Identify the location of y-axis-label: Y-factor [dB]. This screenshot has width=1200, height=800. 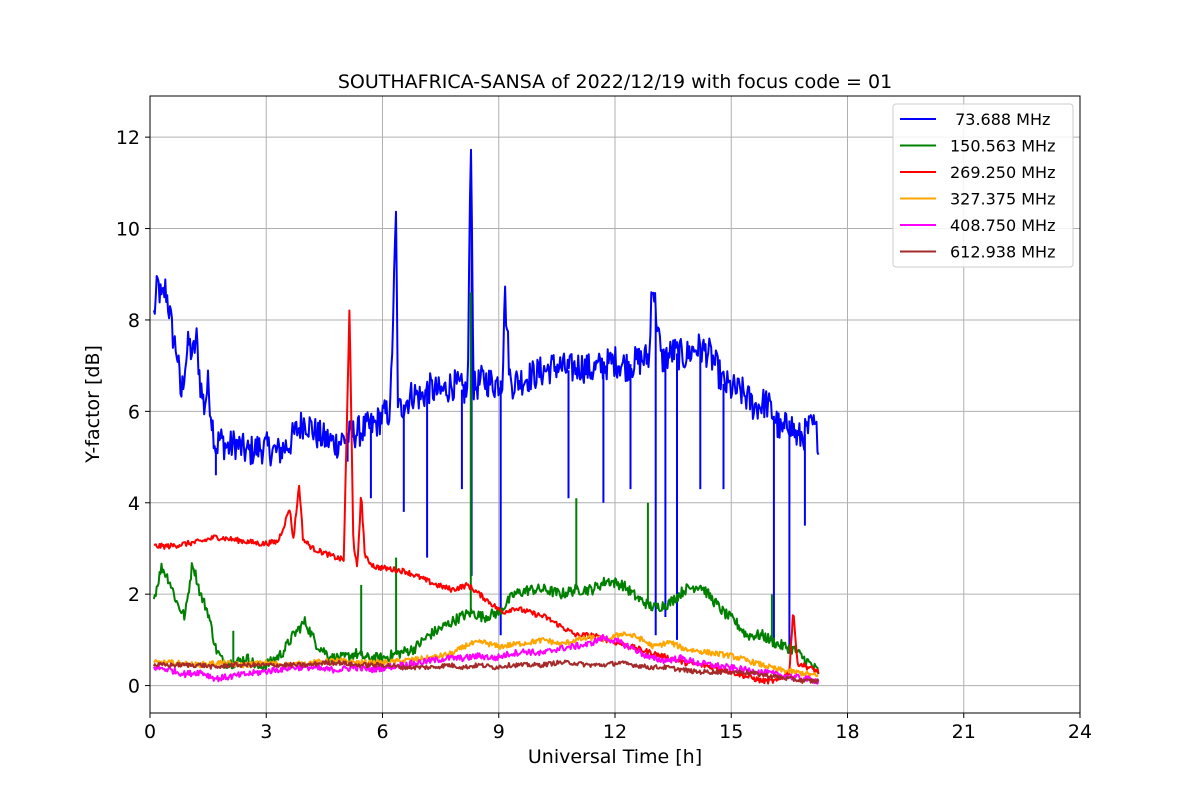
(93, 404).